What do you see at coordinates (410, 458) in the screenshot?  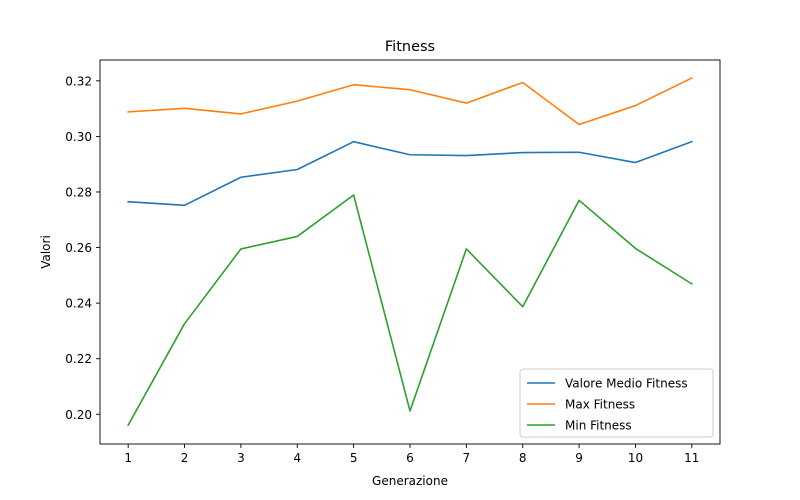 I see `x-tick-label: 6` at bounding box center [410, 458].